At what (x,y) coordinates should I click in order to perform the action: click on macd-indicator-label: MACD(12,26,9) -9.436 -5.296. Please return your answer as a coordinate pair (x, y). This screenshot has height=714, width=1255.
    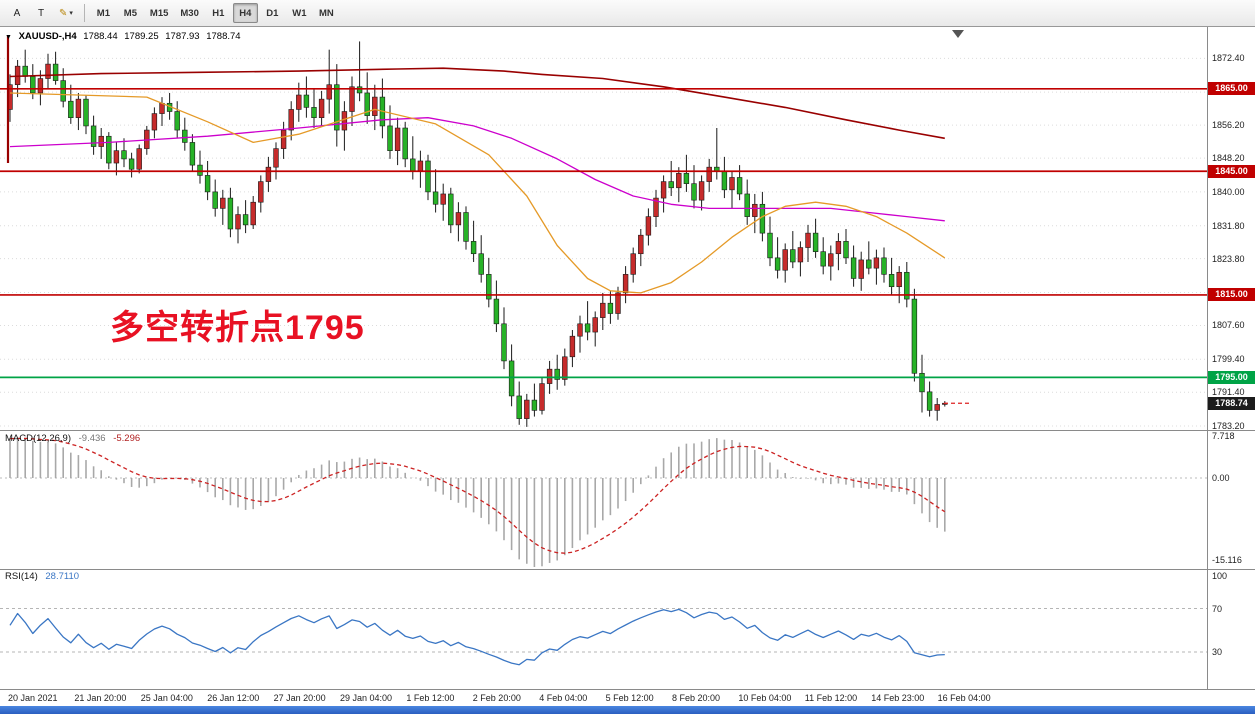
    Looking at the image, I should click on (75, 438).